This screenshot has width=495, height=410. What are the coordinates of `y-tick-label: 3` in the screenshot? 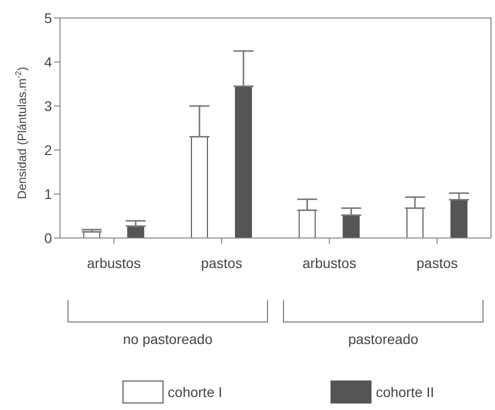 It's located at (48, 106).